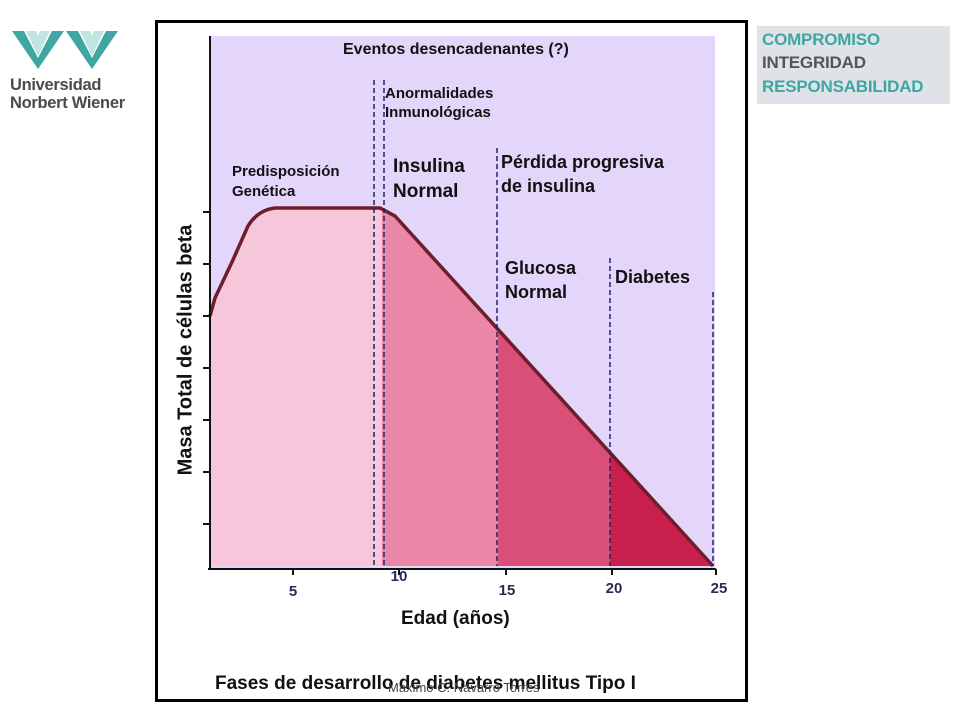  I want to click on y-axis-label: Masa Total de células beta, so click(185, 350).